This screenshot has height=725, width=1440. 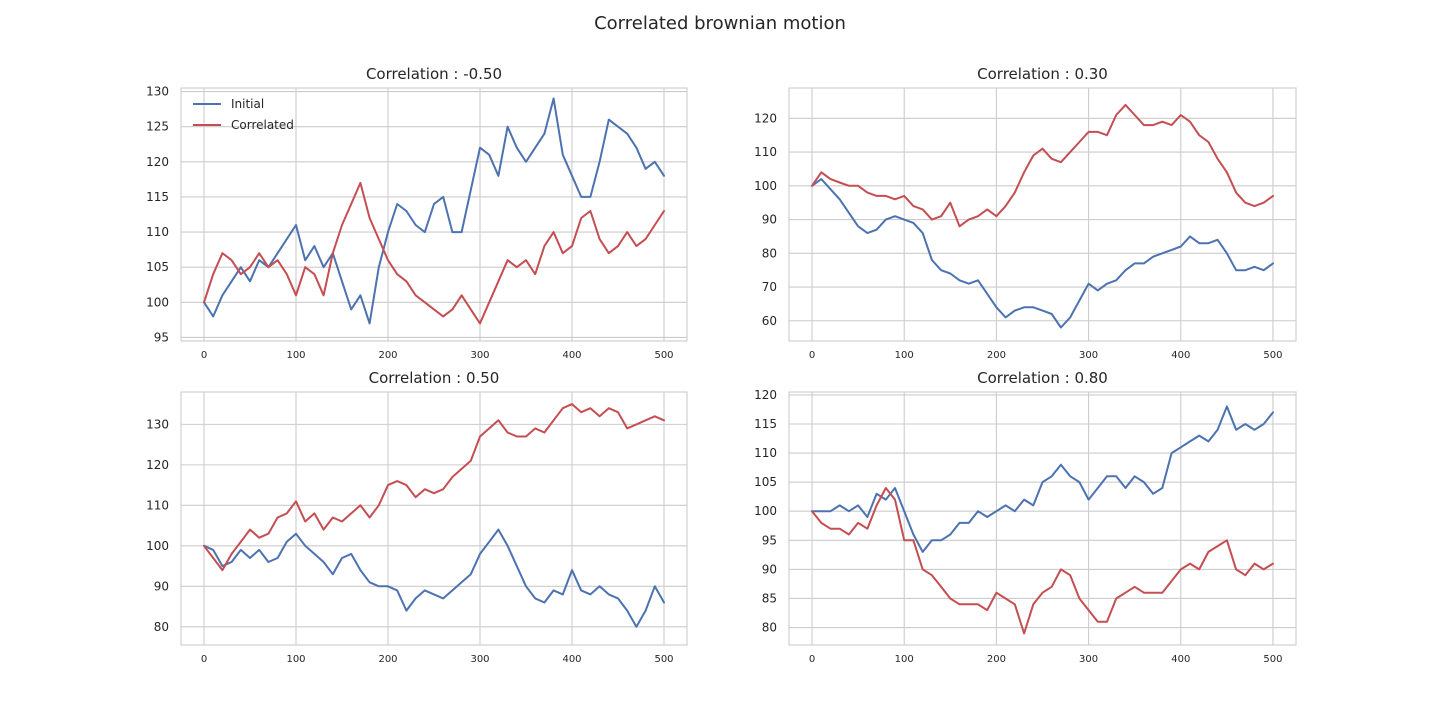 What do you see at coordinates (769, 321) in the screenshot?
I see `y-tick-label: 60` at bounding box center [769, 321].